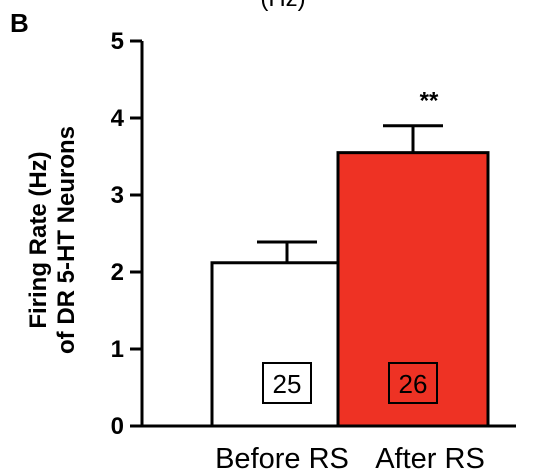 Image resolution: width=545 pixels, height=475 pixels. What do you see at coordinates (287, 384) in the screenshot?
I see `n-label: 25` at bounding box center [287, 384].